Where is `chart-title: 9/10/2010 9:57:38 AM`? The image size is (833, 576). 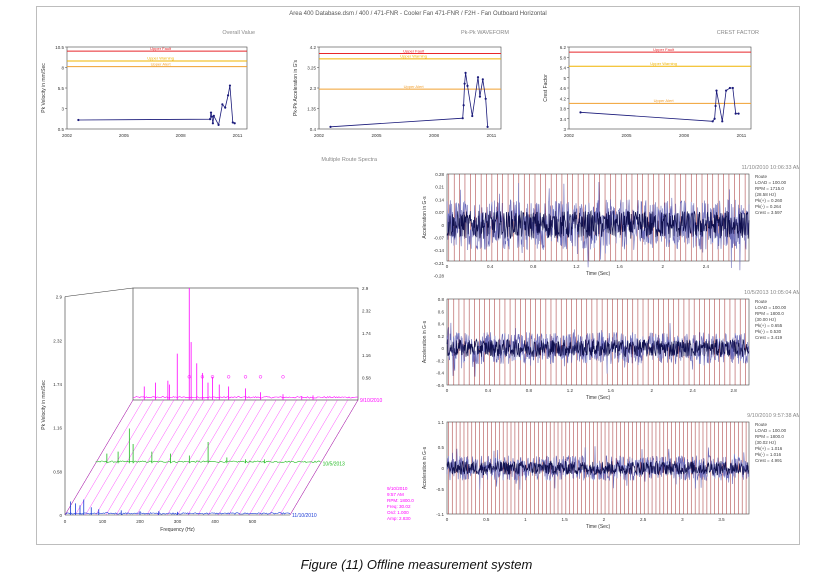 chart-title: 9/10/2010 9:57:38 AM is located at coordinates (773, 416).